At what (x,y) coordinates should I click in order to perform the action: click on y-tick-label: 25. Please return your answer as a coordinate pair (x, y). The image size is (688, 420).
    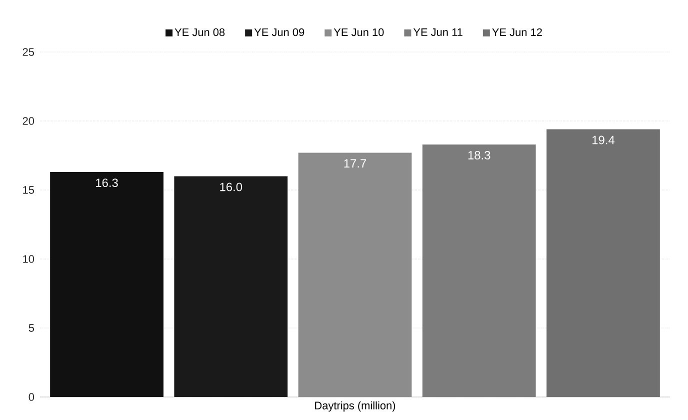
    Looking at the image, I should click on (28, 52).